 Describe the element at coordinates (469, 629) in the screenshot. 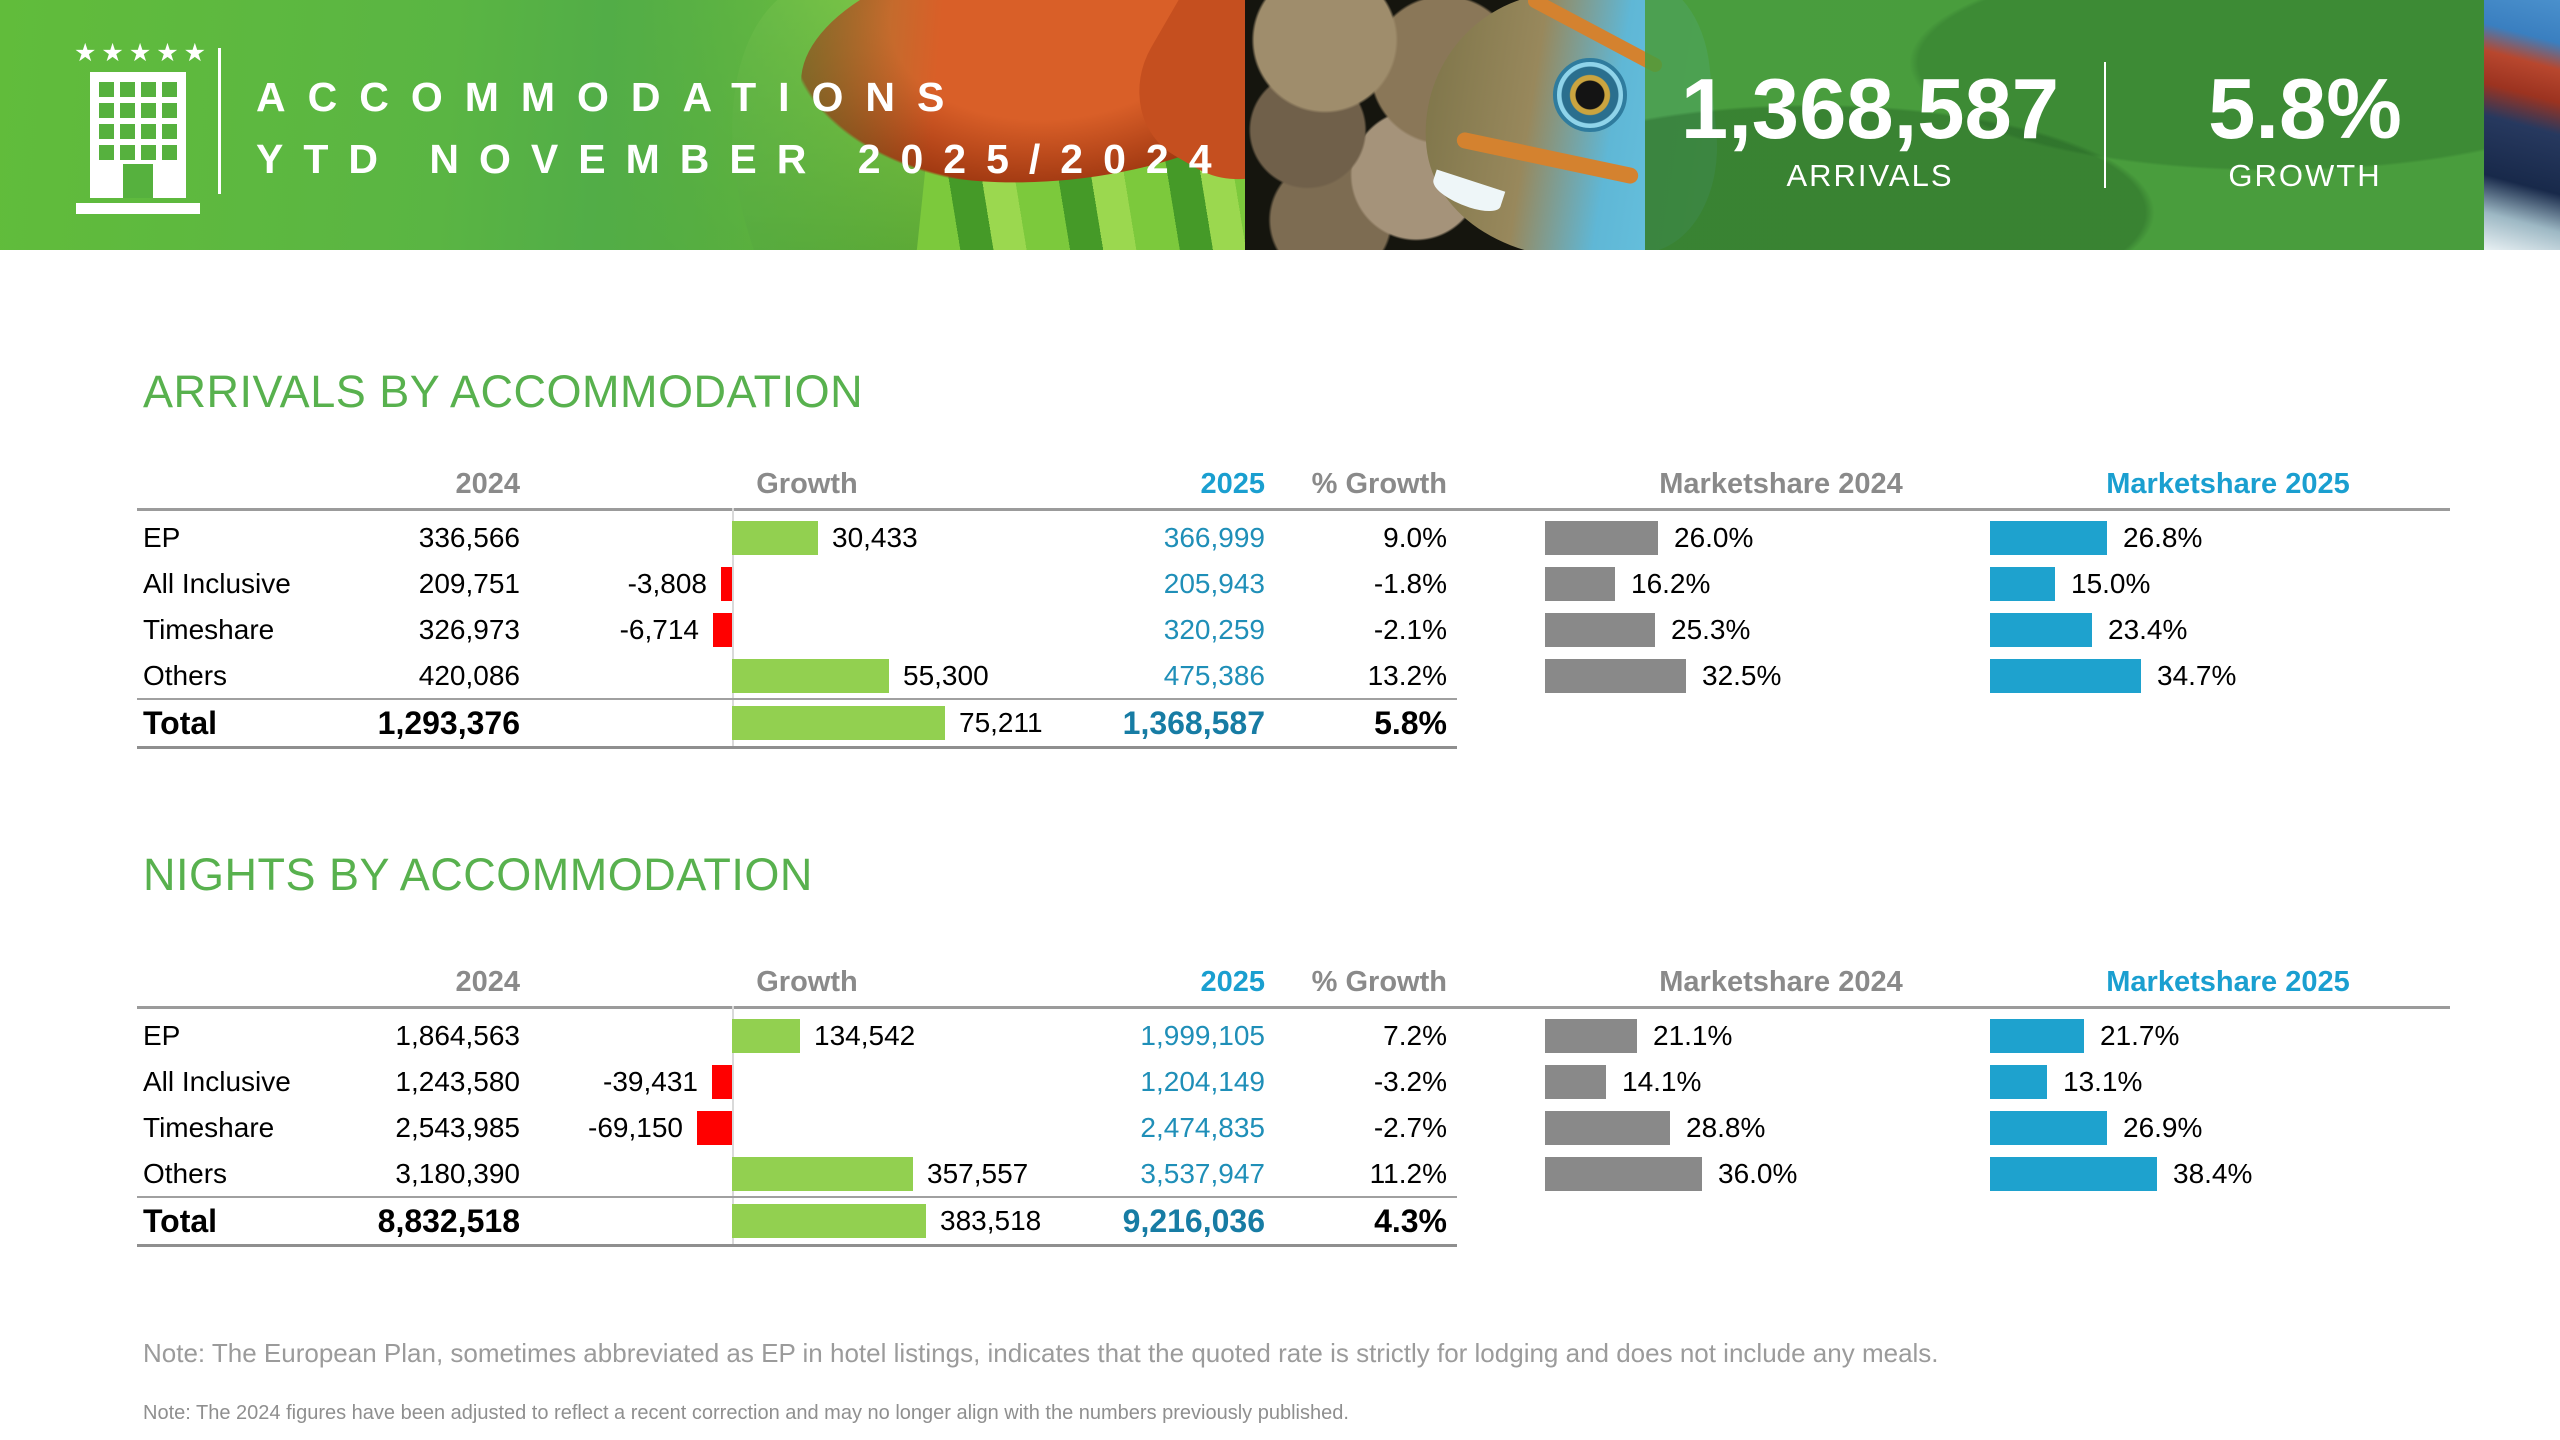

I see `value-2024: 326,973` at that location.